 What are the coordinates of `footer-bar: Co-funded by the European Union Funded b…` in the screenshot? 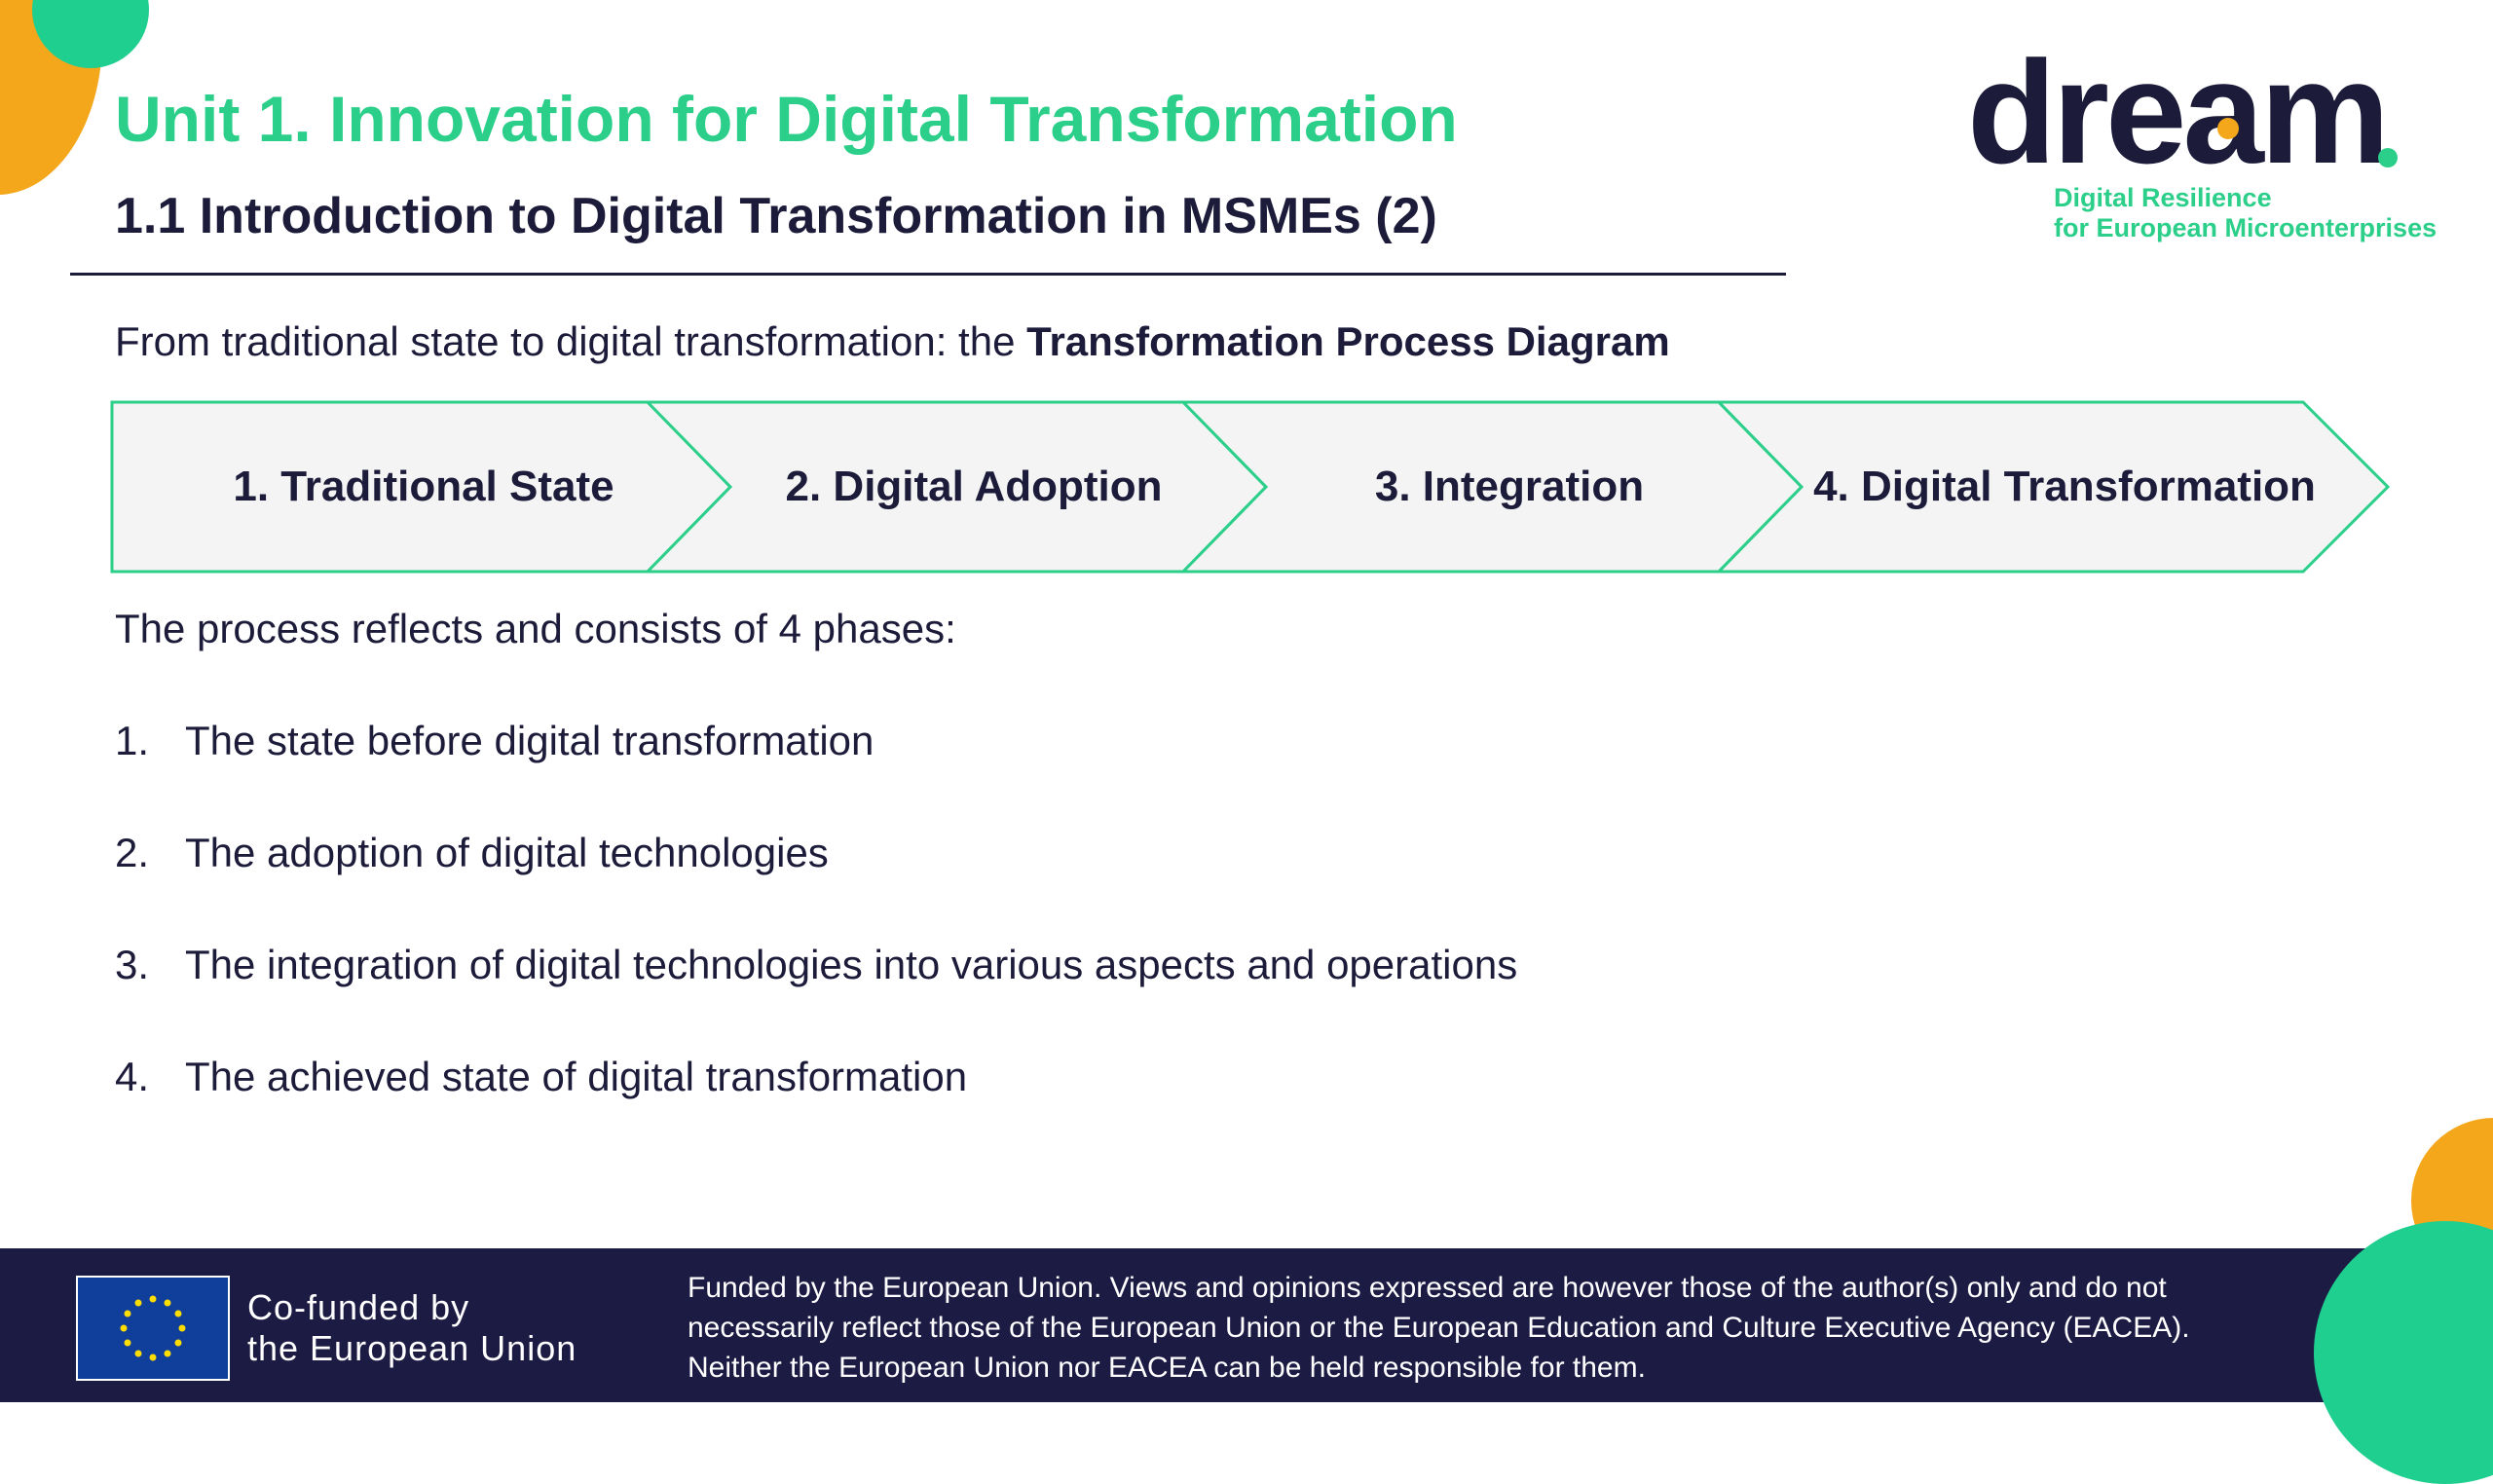 It's located at (1247, 1325).